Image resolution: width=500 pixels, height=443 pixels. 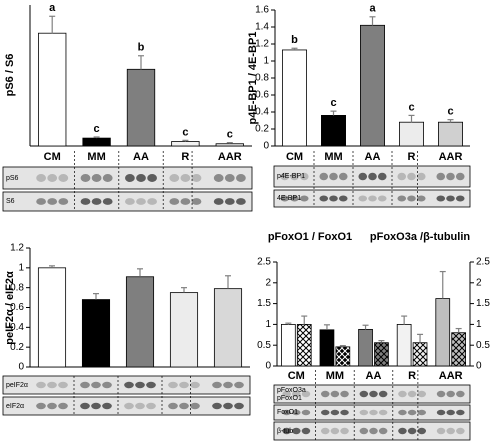 What do you see at coordinates (141, 48) in the screenshot?
I see `significance-letter: b` at bounding box center [141, 48].